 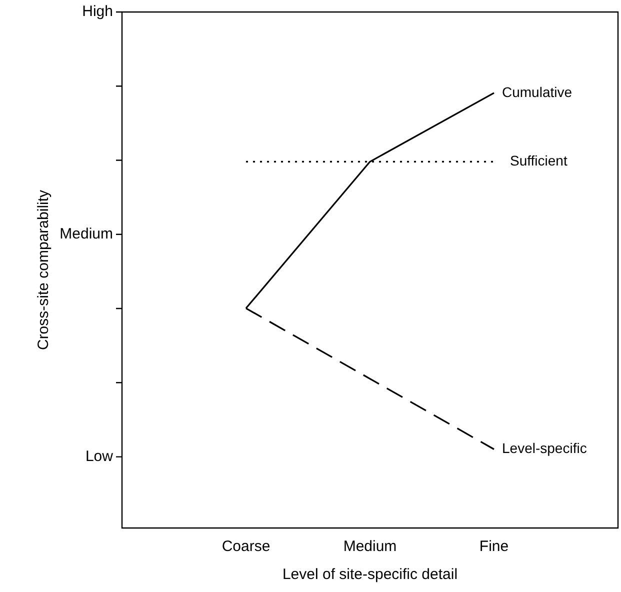 I want to click on x-tick-label: Coarse, so click(x=246, y=547).